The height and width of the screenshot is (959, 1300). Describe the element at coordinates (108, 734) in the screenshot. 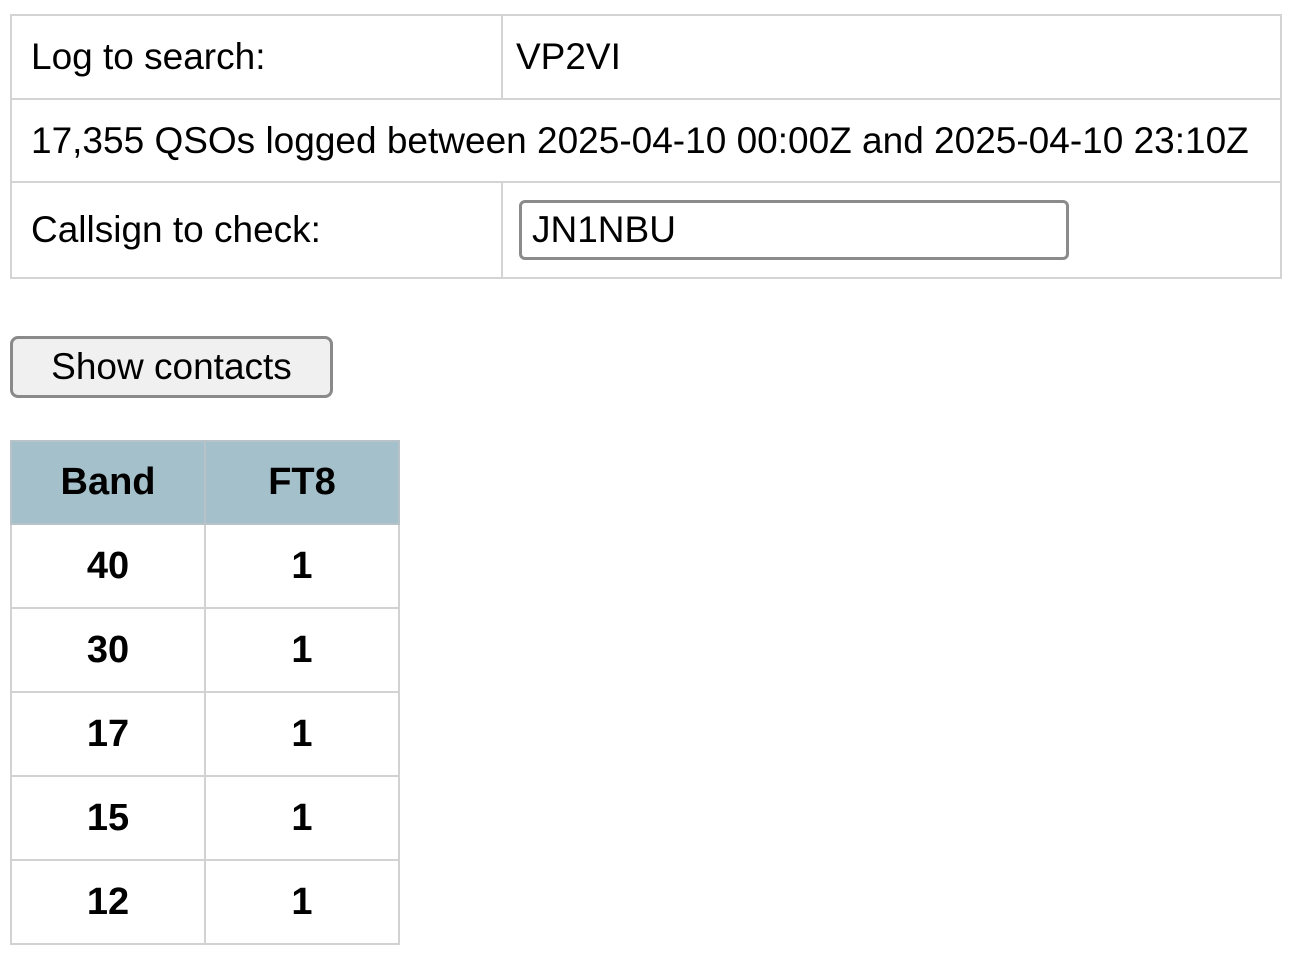

I see `band-cell: 17` at that location.